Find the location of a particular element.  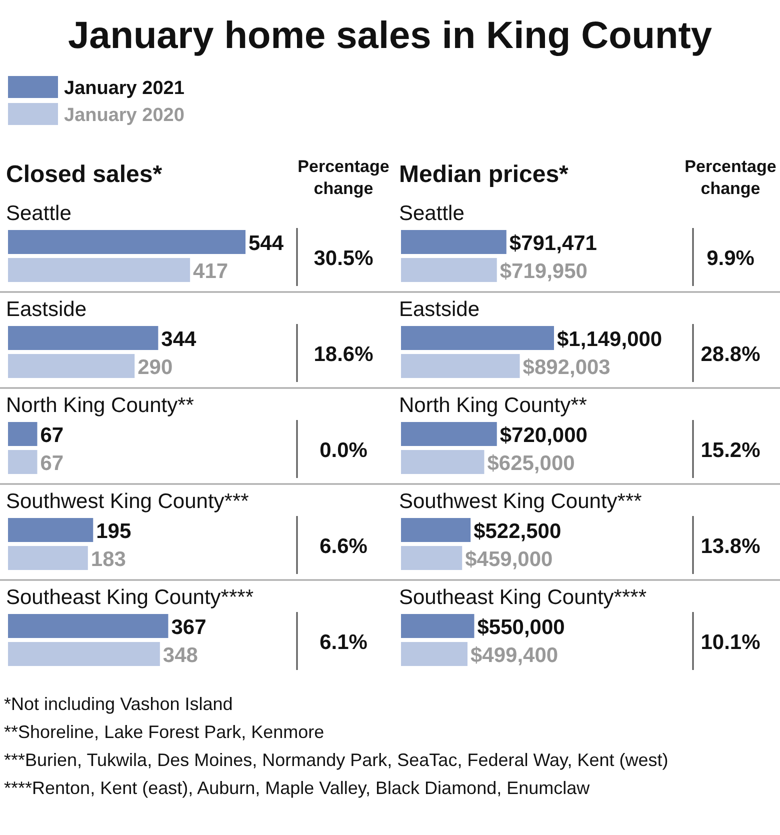

data-label: 367 is located at coordinates (188, 627).